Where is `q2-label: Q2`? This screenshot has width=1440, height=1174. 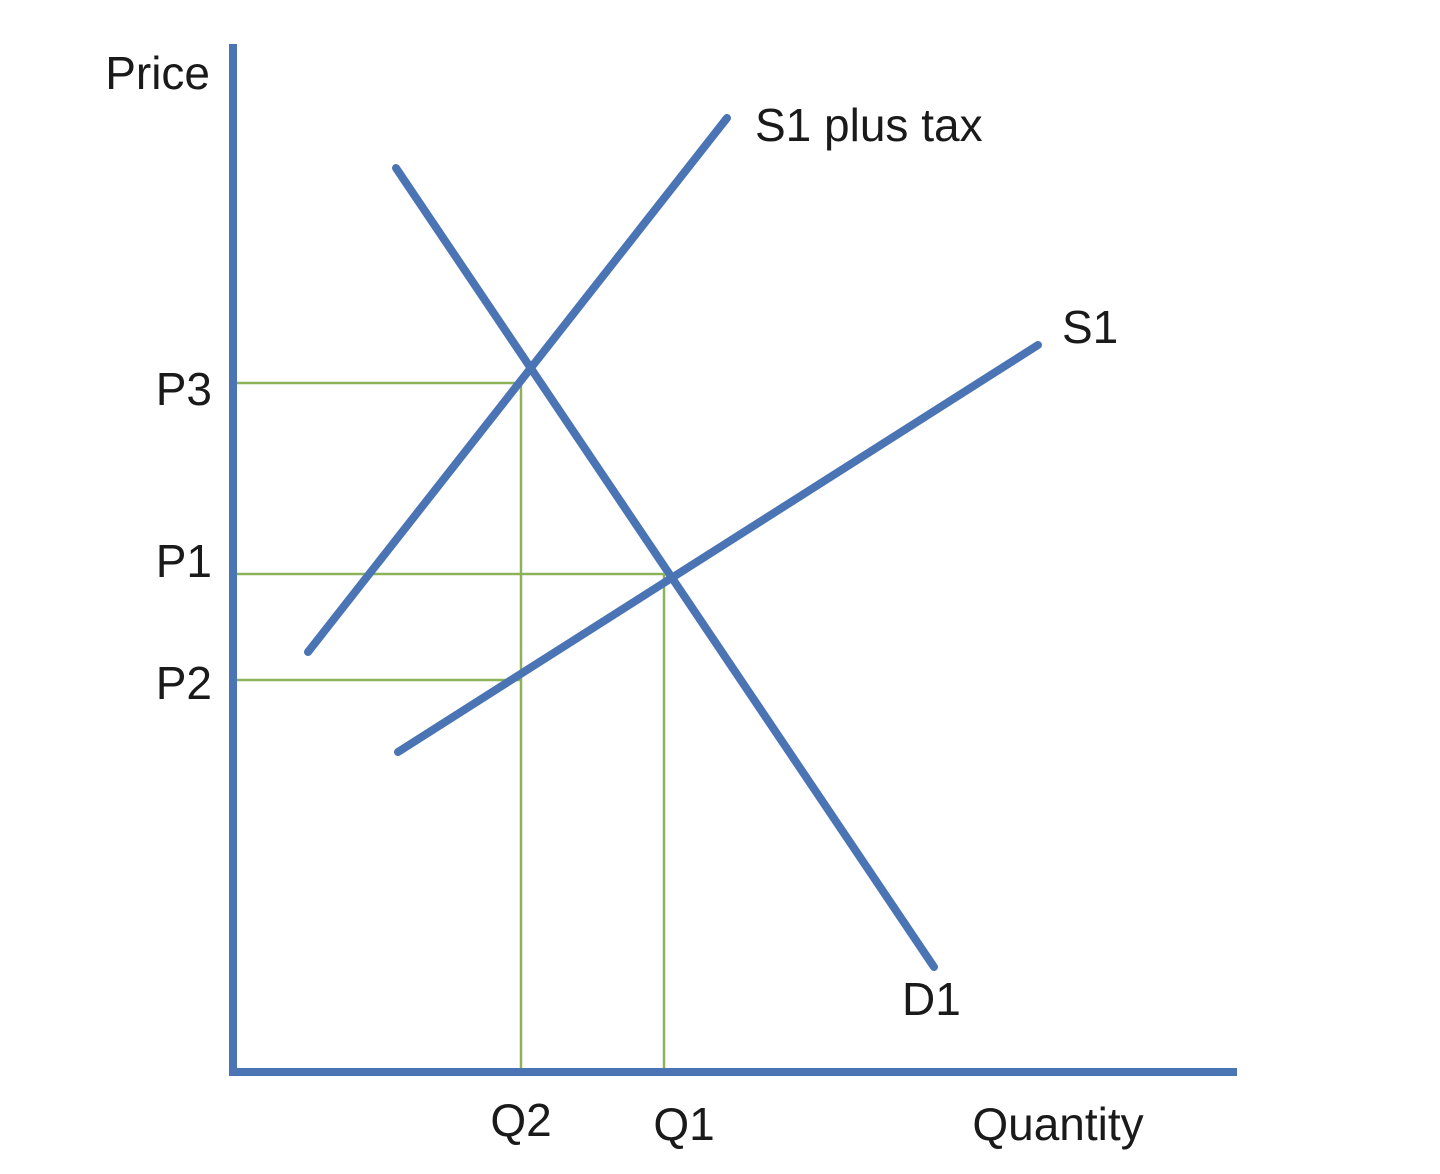
q2-label: Q2 is located at coordinates (520, 1120).